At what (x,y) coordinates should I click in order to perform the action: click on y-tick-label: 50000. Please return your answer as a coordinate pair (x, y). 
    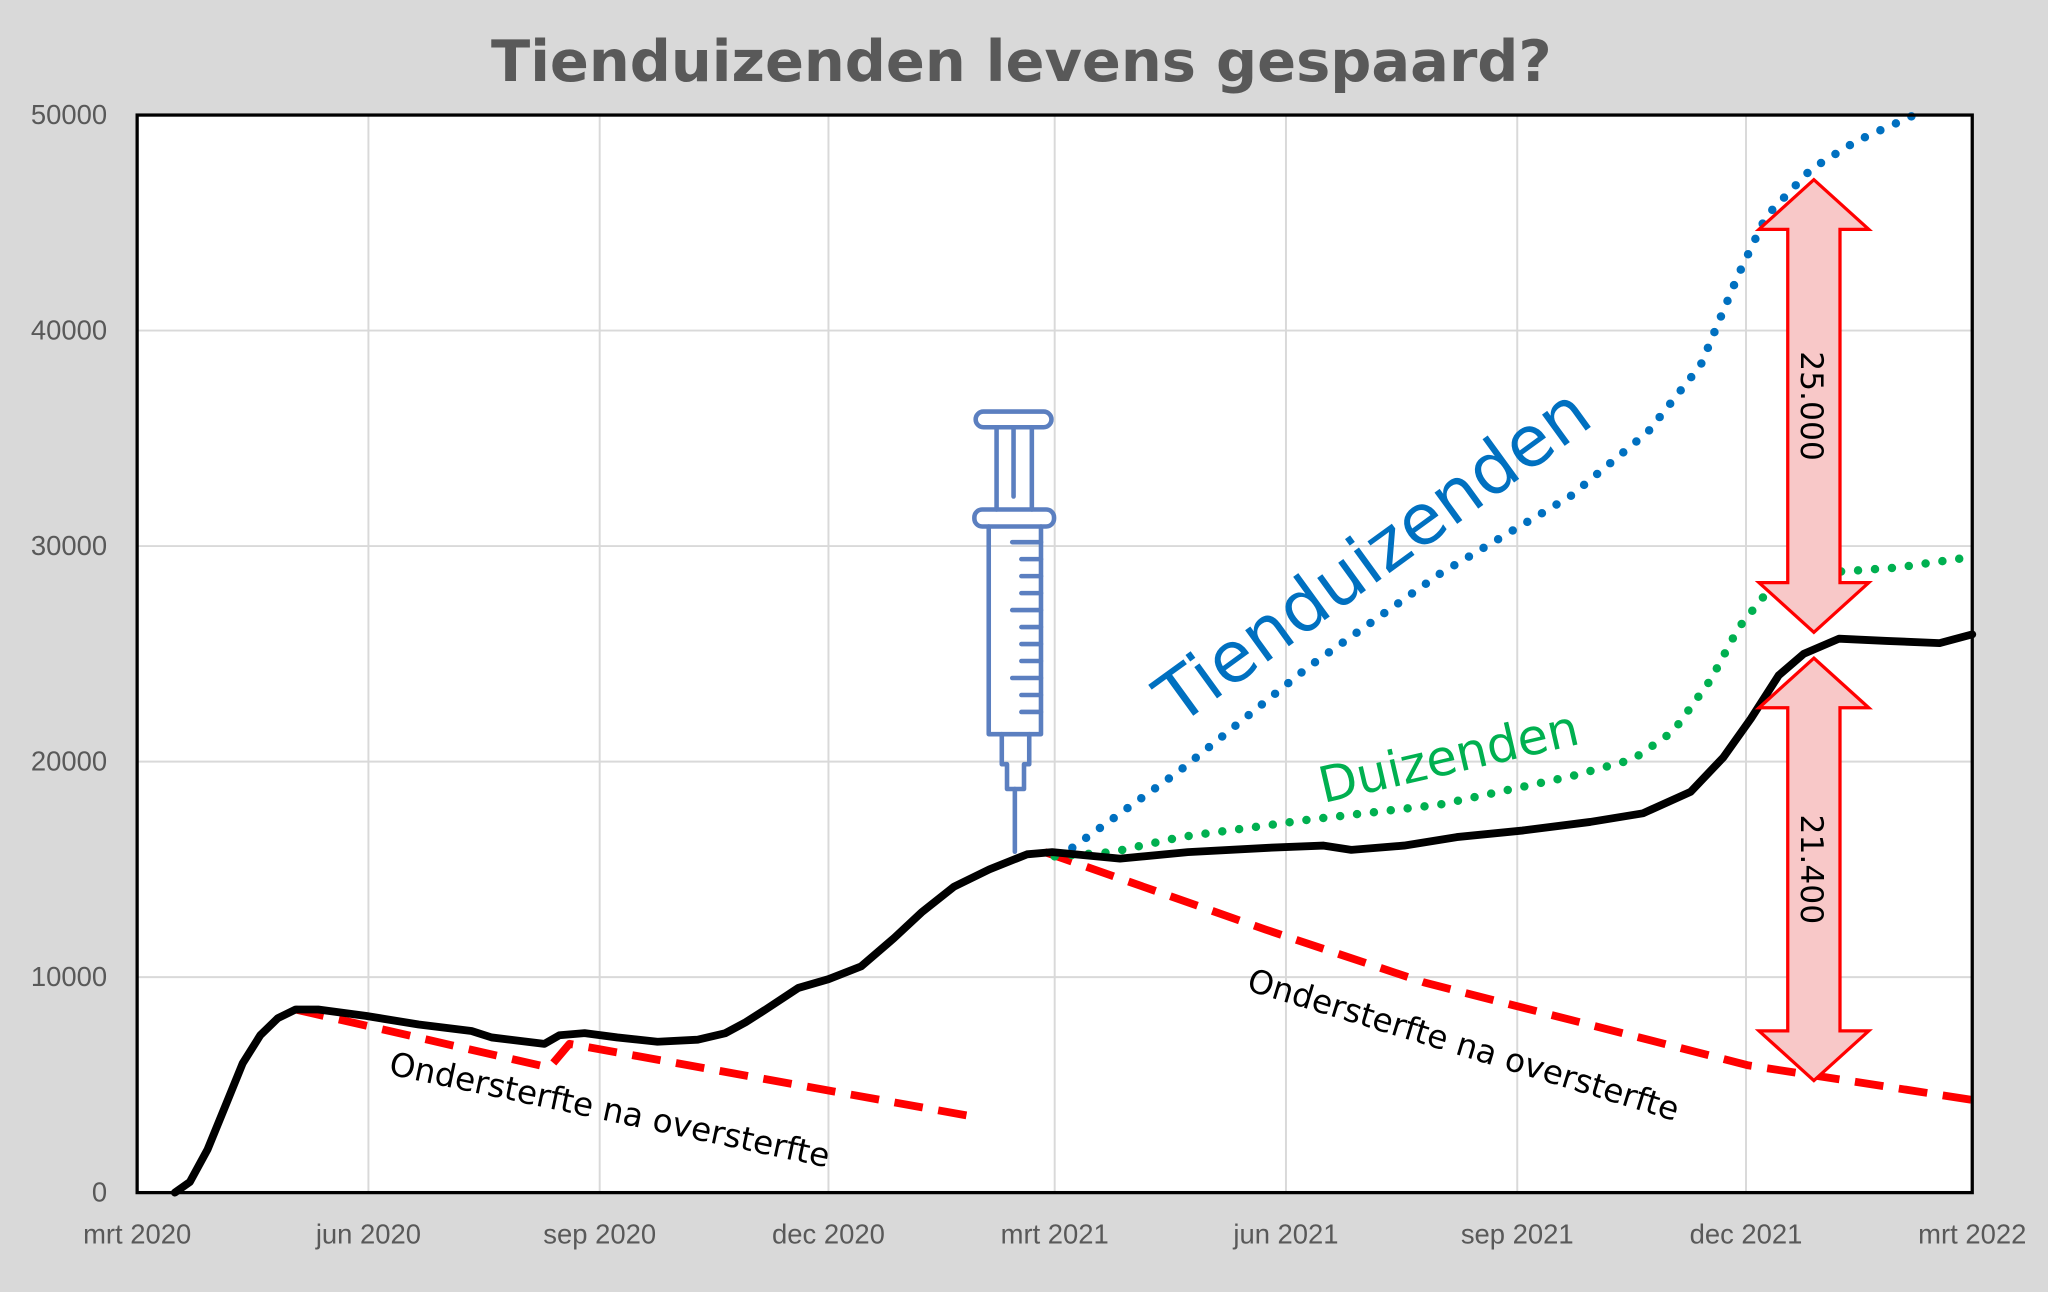
    Looking at the image, I should click on (69, 114).